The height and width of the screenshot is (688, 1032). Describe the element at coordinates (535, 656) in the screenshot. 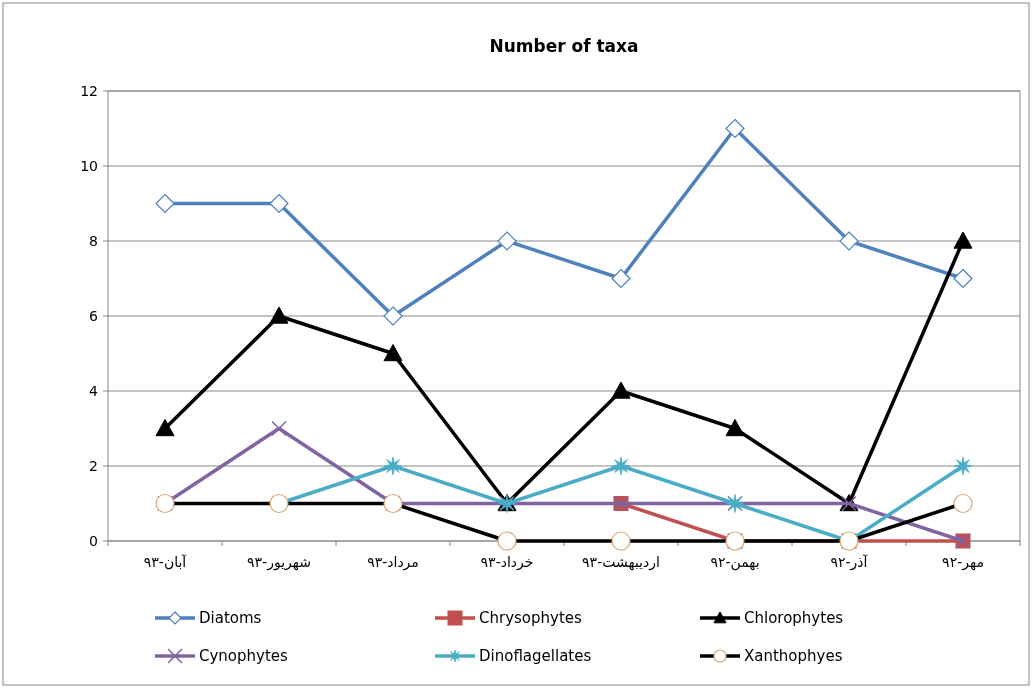

I see `legend-label: Dinoflagellates` at that location.